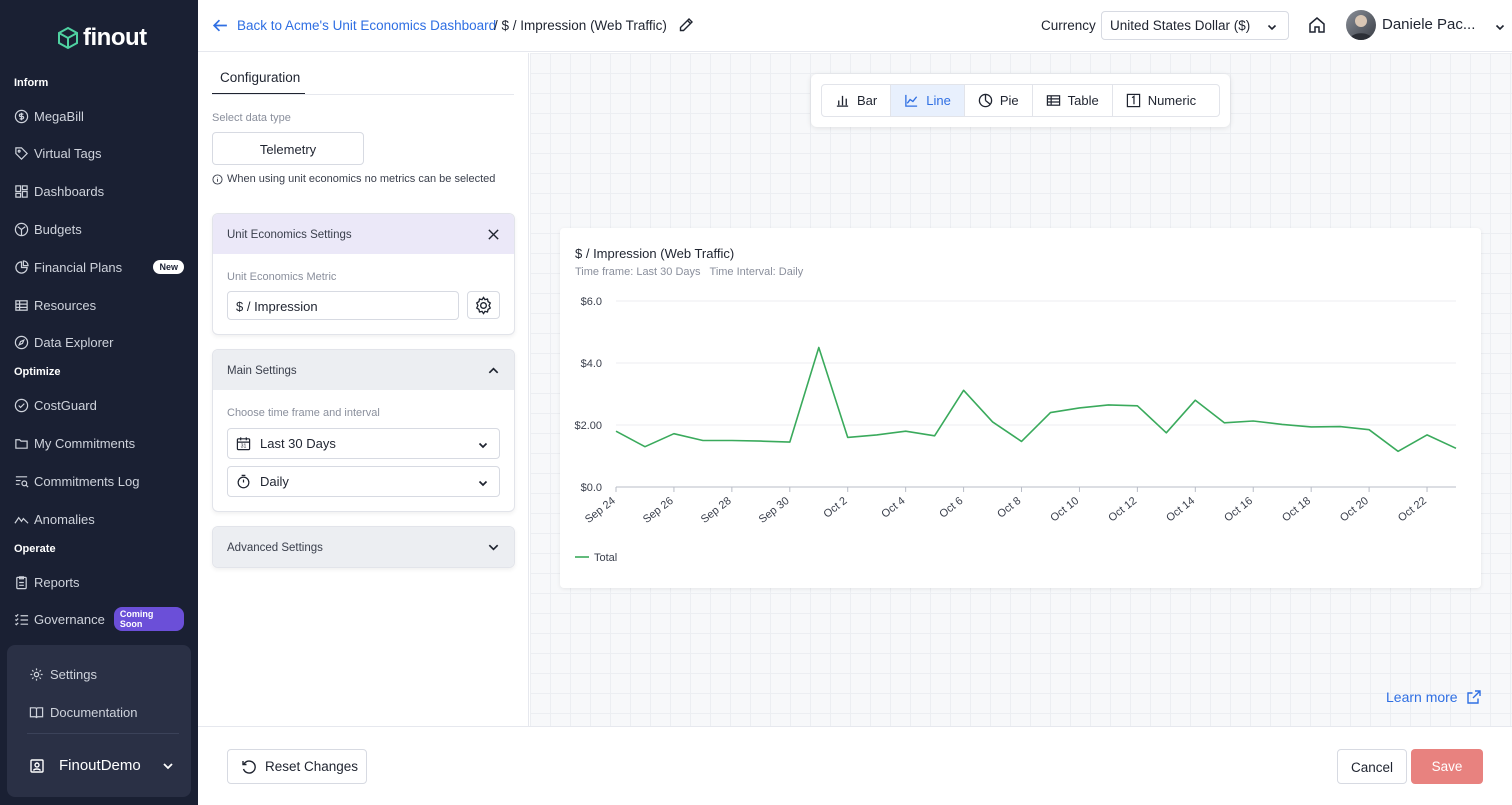 Image resolution: width=1512 pixels, height=805 pixels. I want to click on anomaly-icon, so click(21, 520).